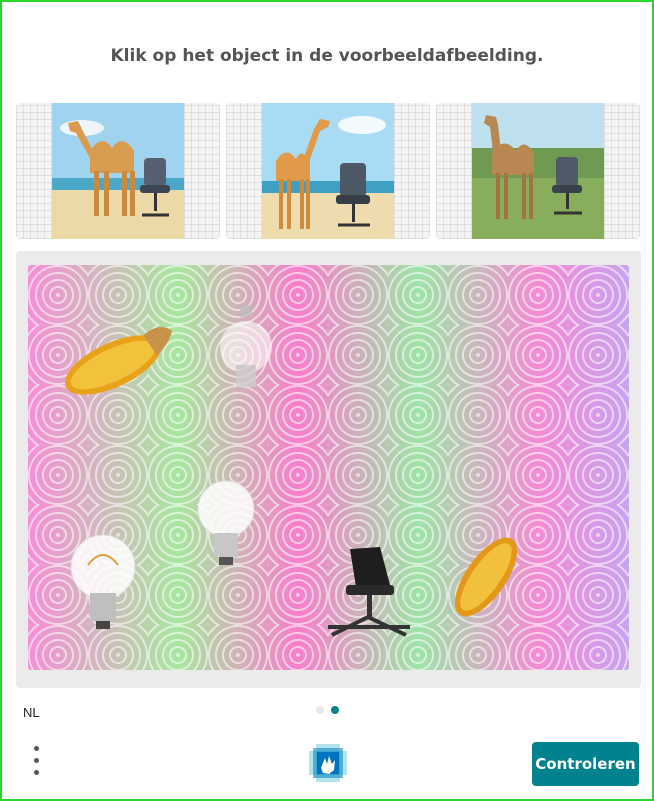  I want to click on menu-button, so click(38, 762).